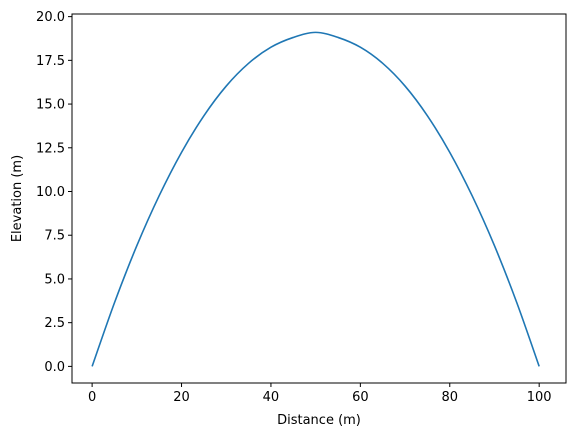 The height and width of the screenshot is (436, 576). Describe the element at coordinates (17, 198) in the screenshot. I see `y-axis-label: Elevation (m)` at that location.